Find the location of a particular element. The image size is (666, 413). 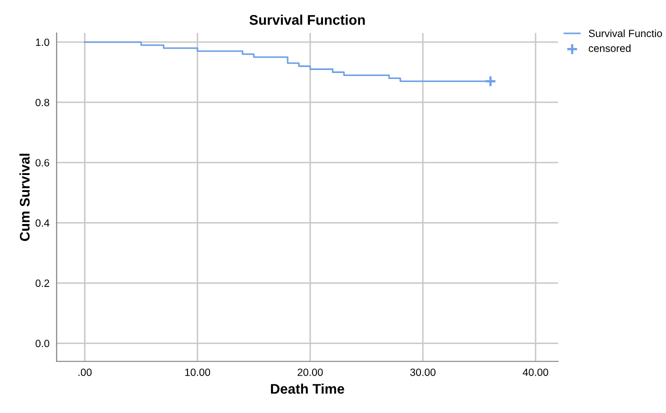

x-tick-label: 30.00 is located at coordinates (423, 372).